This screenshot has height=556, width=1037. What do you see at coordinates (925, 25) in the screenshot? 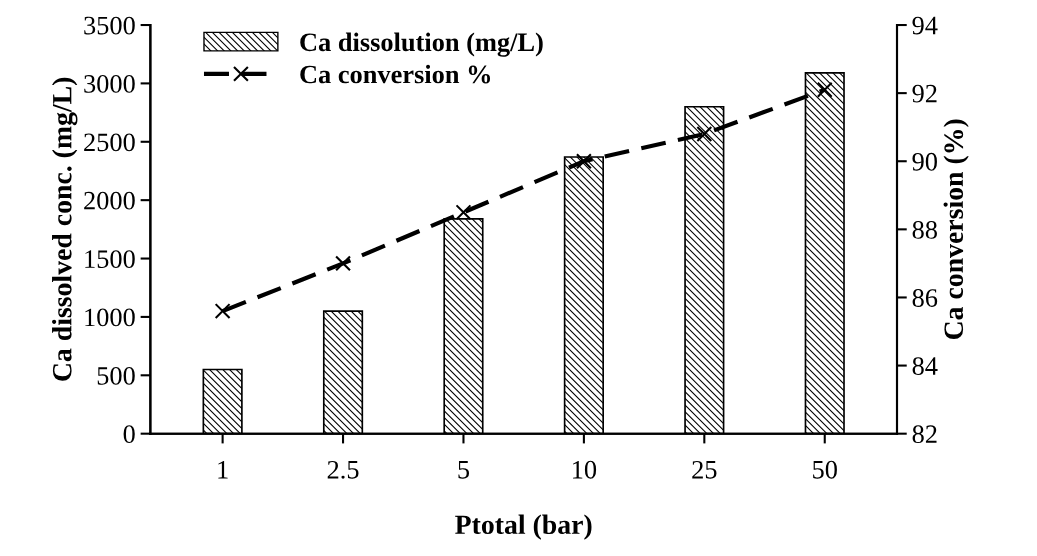
I see `y2-tick-label: 94` at bounding box center [925, 25].